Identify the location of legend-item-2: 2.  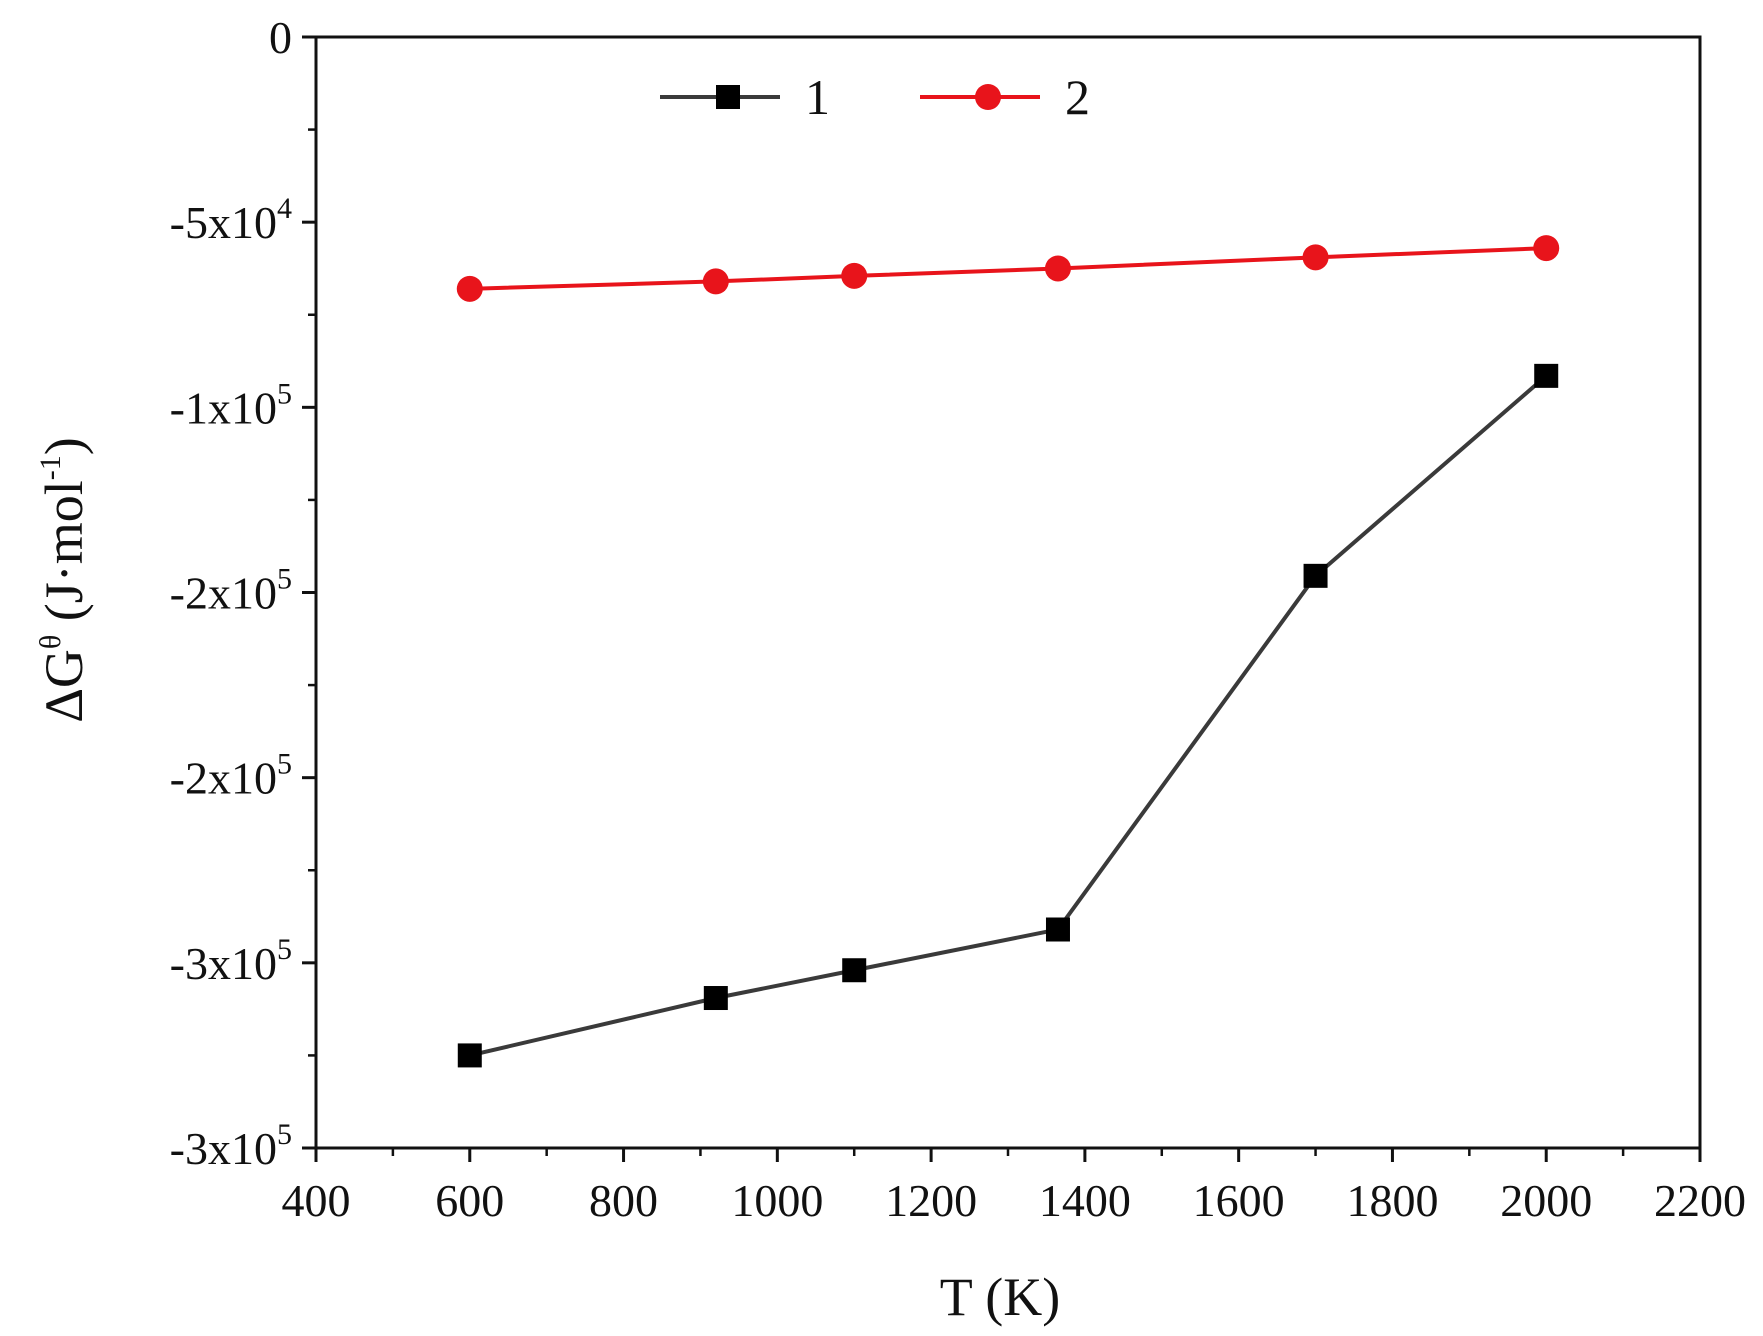
(1005, 97).